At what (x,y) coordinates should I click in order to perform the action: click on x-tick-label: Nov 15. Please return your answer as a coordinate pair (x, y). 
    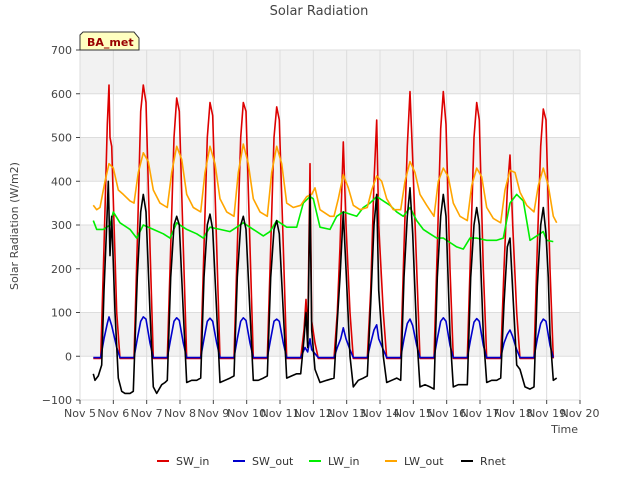
    Looking at the image, I should click on (413, 413).